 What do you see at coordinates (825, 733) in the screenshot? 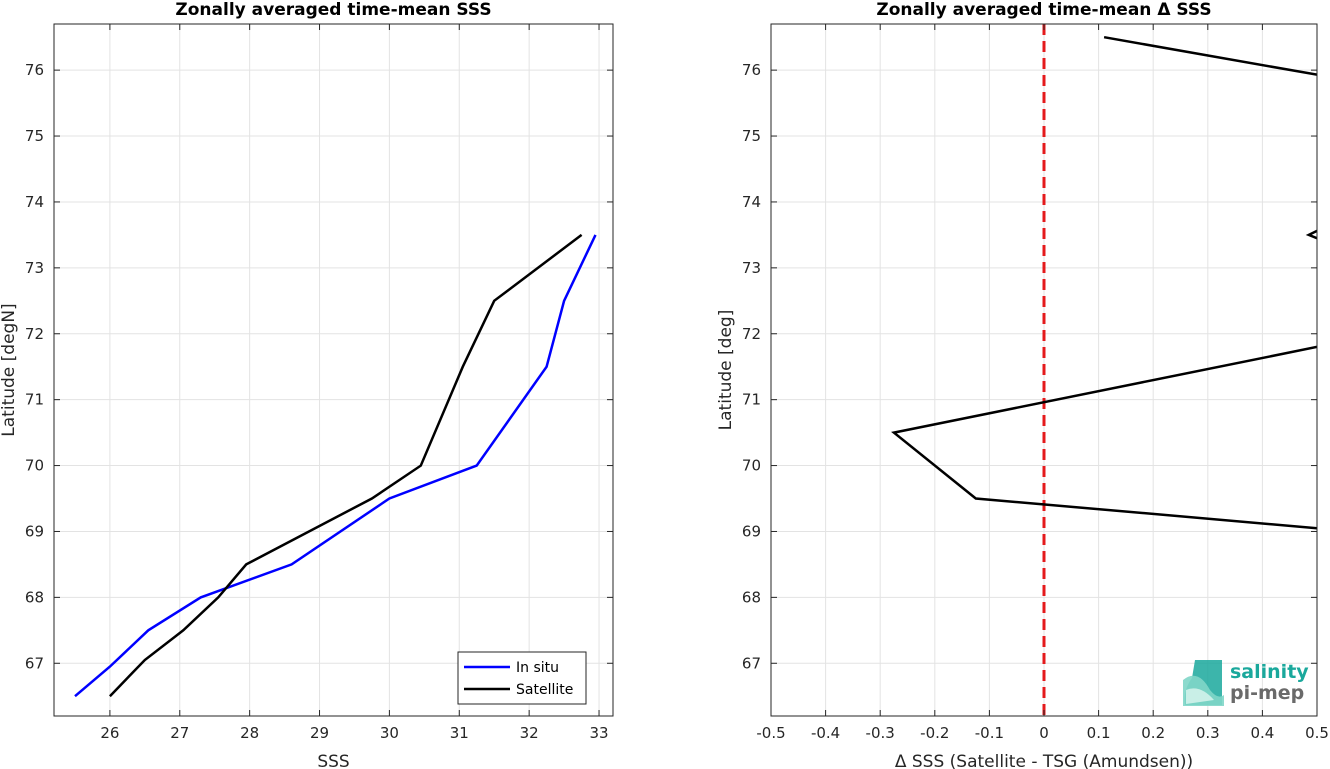
I see `x-tick-label: -0.4` at bounding box center [825, 733].